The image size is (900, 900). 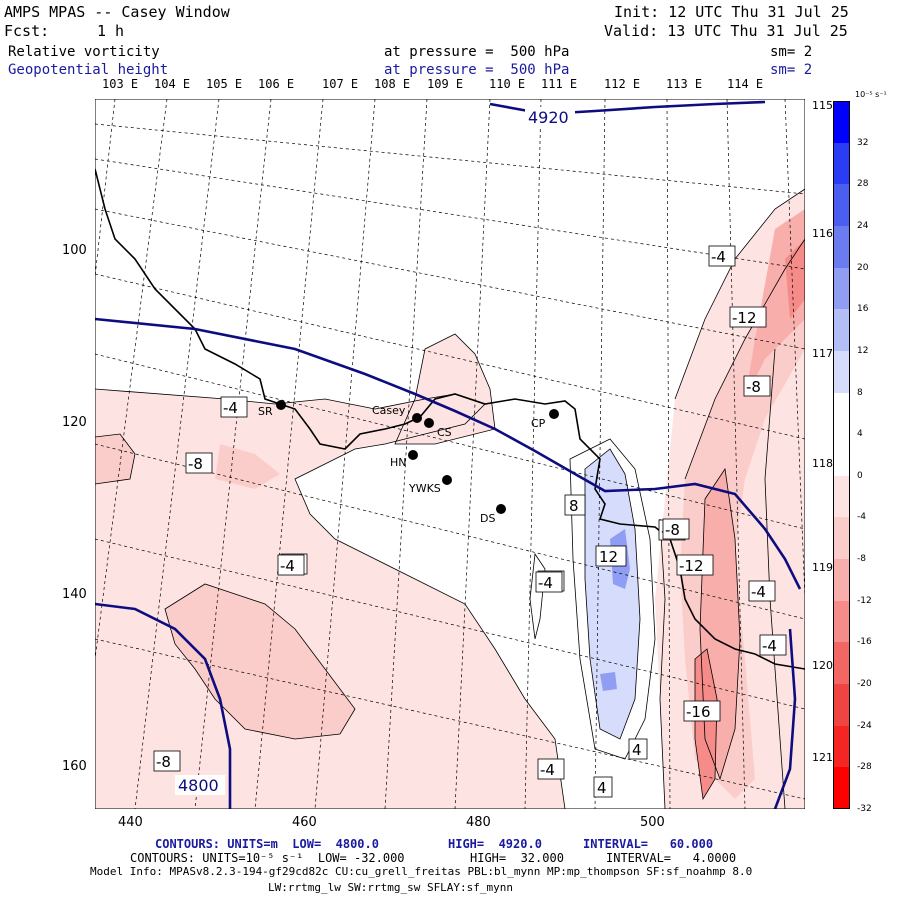 I want to click on colorbar-level: -12, so click(x=864, y=600).